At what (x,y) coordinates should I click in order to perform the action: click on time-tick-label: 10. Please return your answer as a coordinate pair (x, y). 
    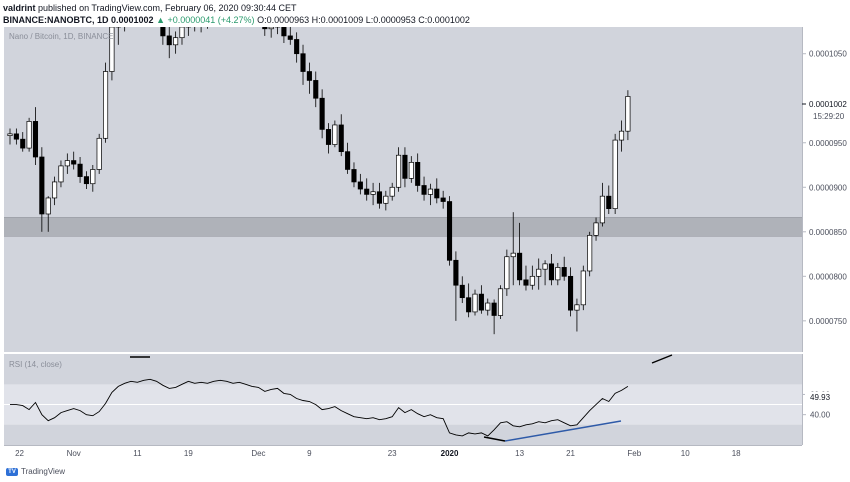
    Looking at the image, I should click on (685, 453).